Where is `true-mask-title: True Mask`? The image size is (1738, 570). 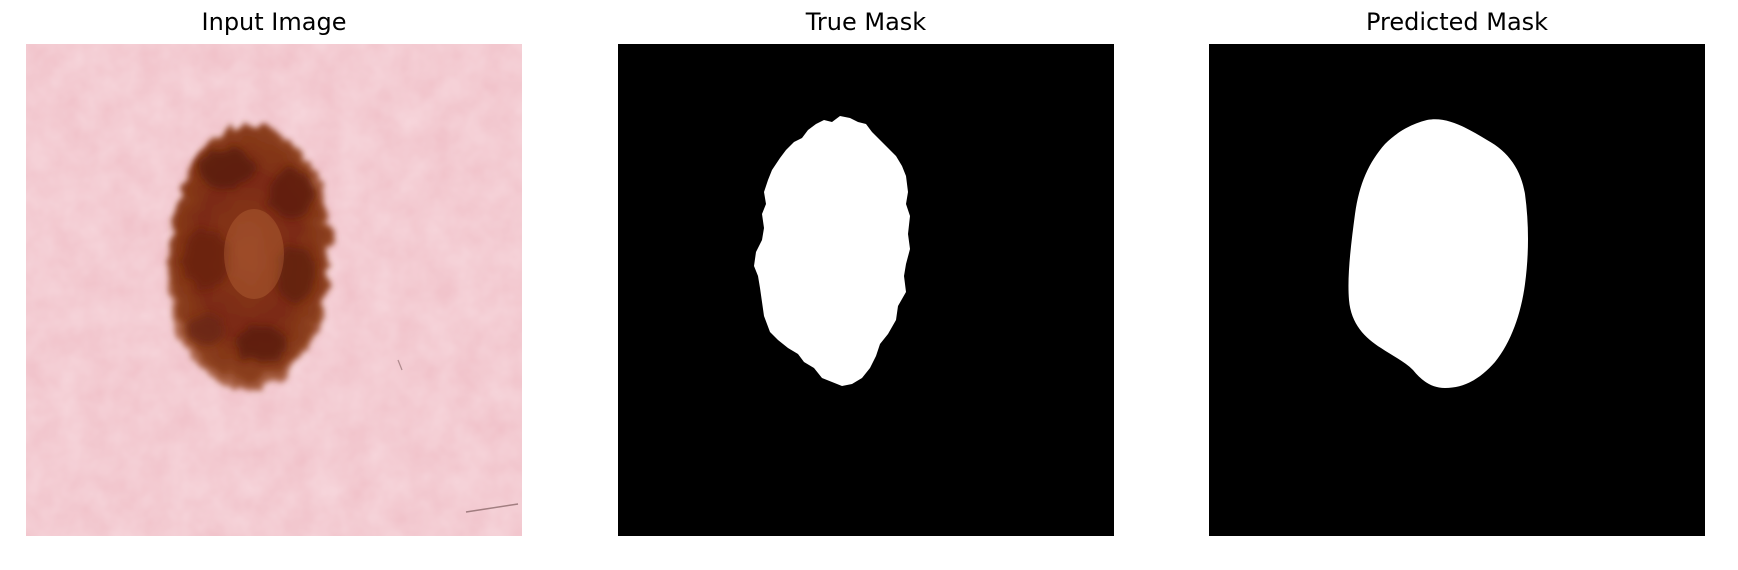
true-mask-title: True Mask is located at coordinates (866, 22).